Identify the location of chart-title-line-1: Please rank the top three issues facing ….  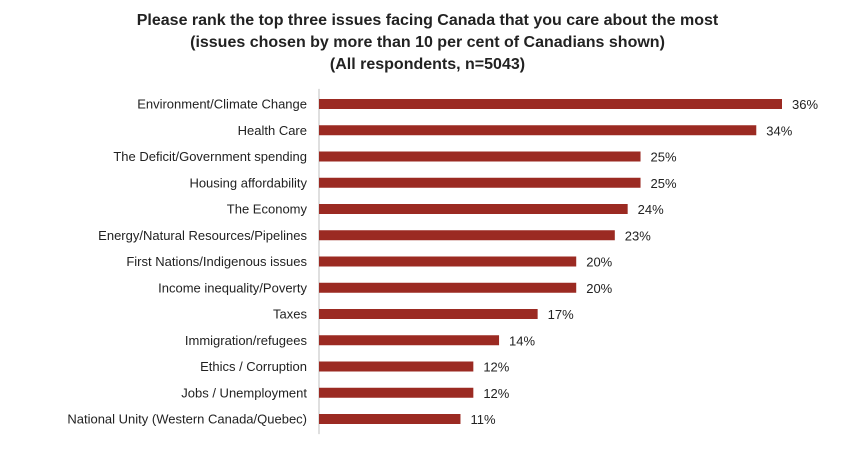
(427, 20).